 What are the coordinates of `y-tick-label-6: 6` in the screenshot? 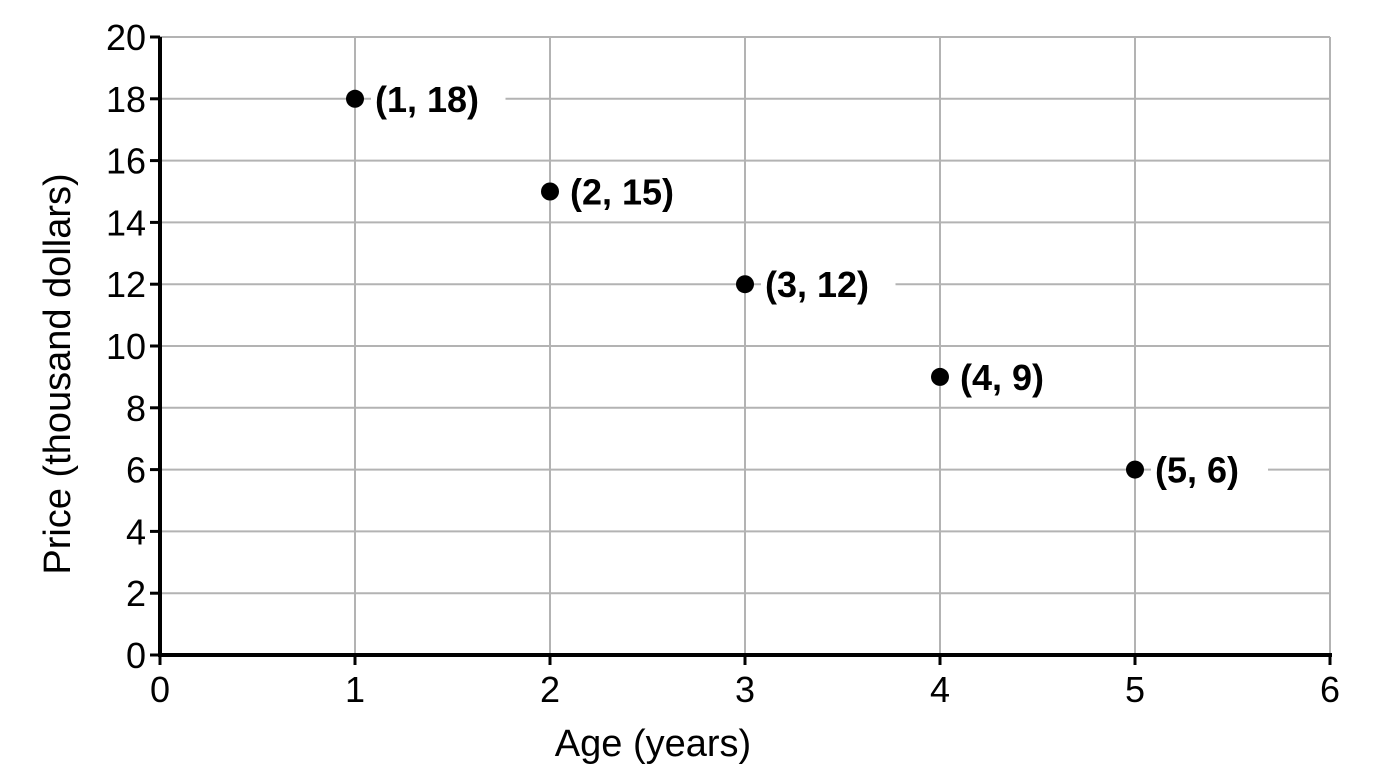 It's located at (136, 470).